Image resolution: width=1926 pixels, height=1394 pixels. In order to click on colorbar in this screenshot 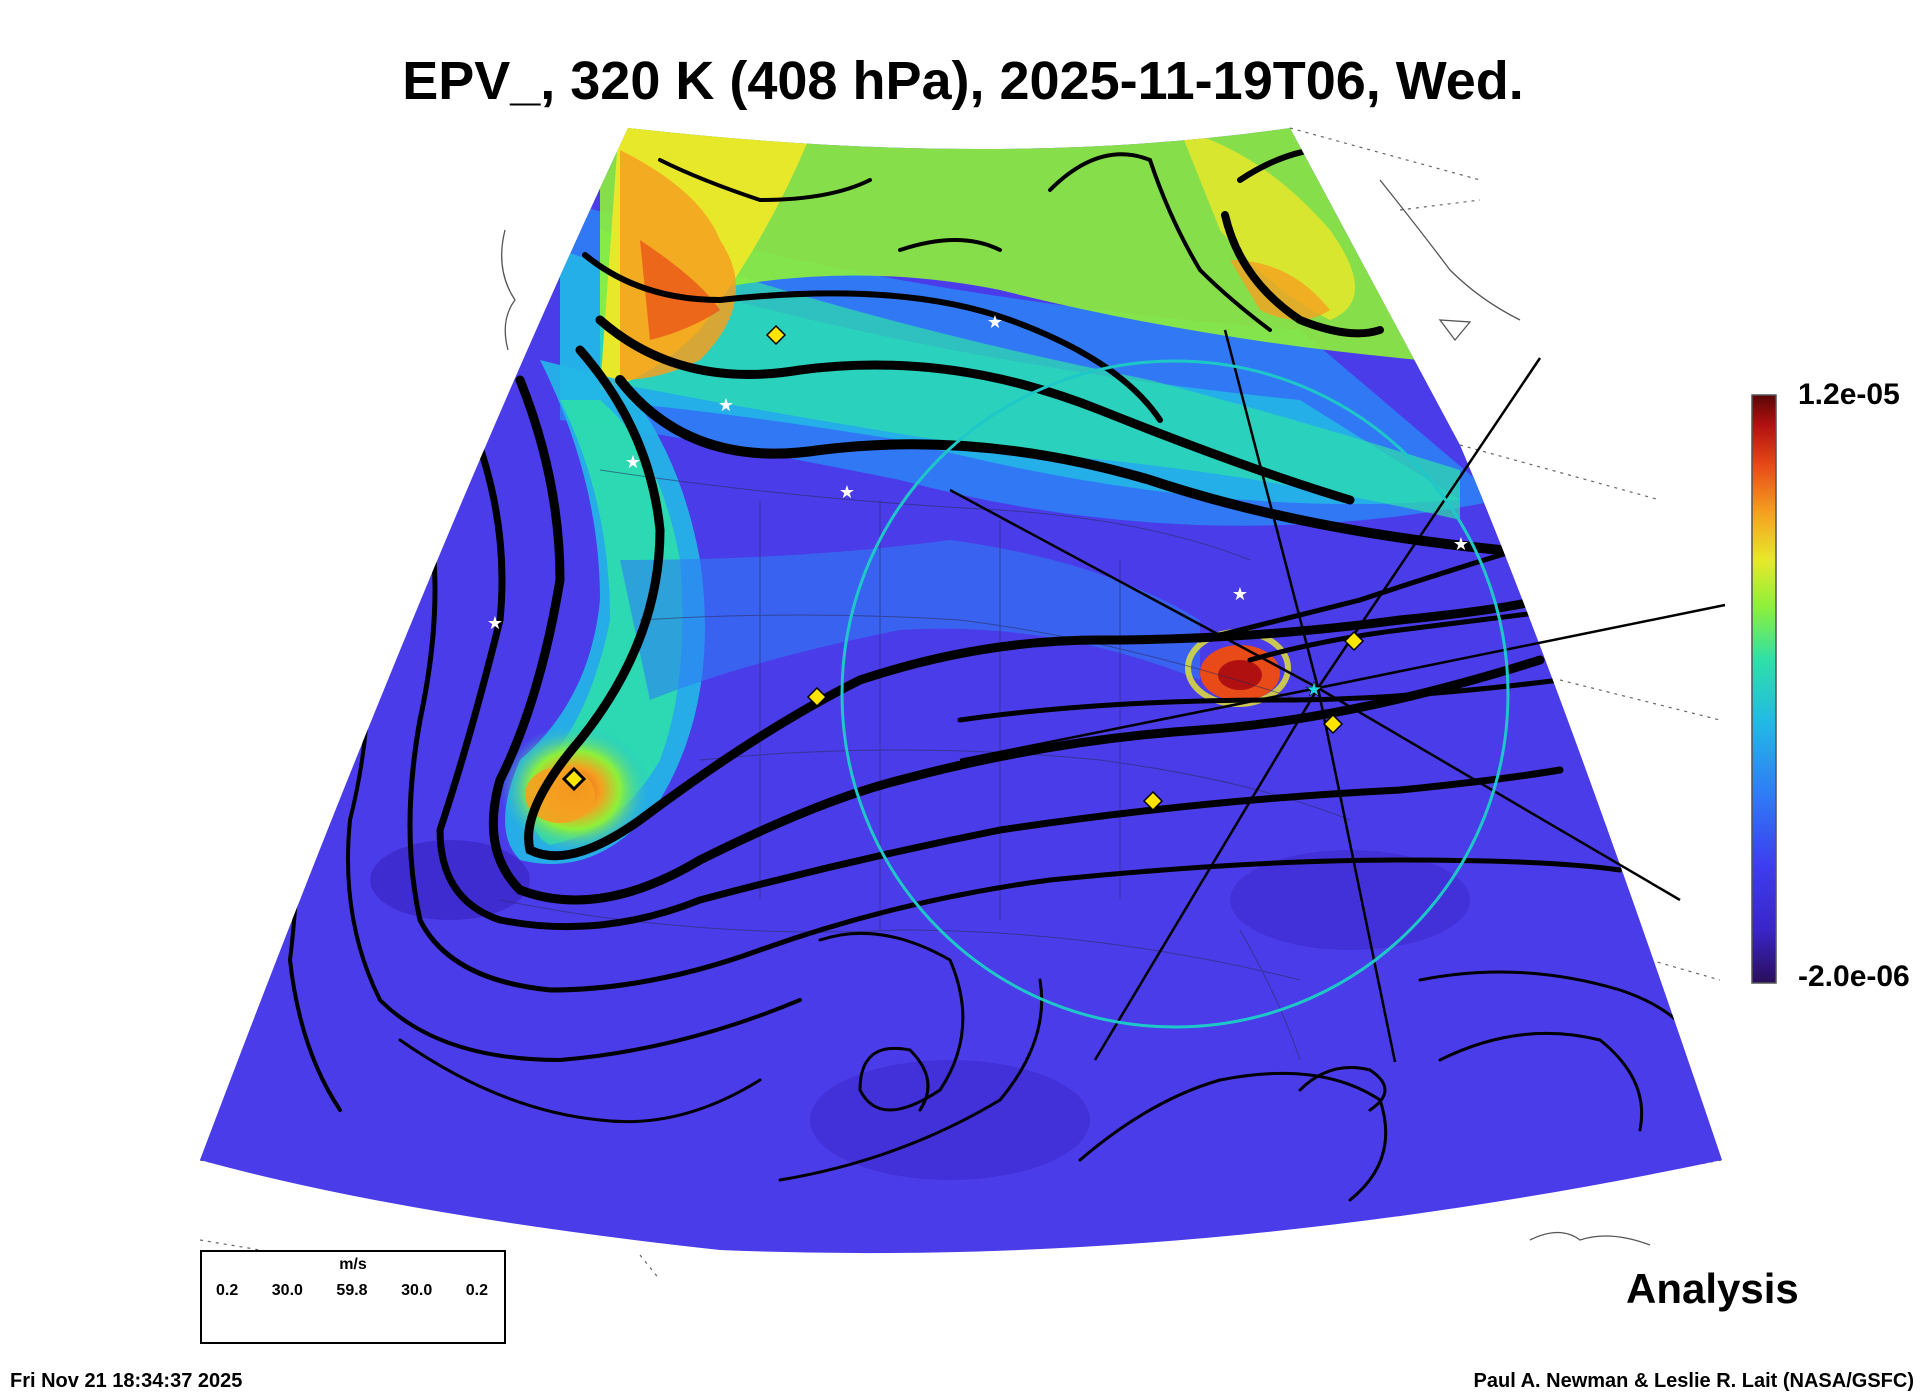, I will do `click(1764, 689)`.